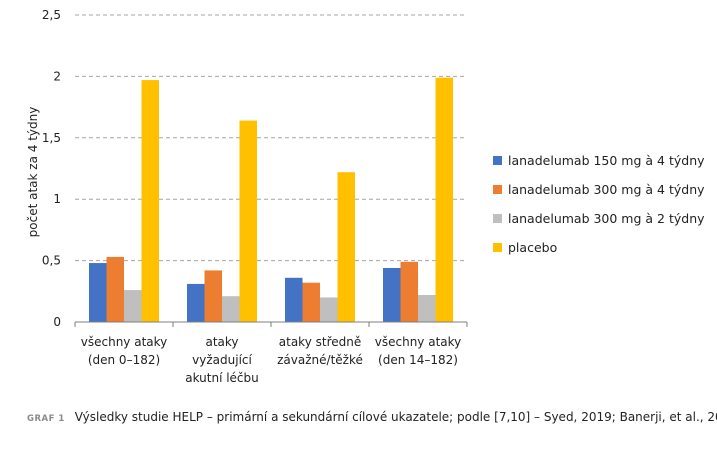 This screenshot has width=717, height=449. Describe the element at coordinates (606, 160) in the screenshot. I see `legend-label: lanadelumab 150 mg à 4 týdny` at that location.